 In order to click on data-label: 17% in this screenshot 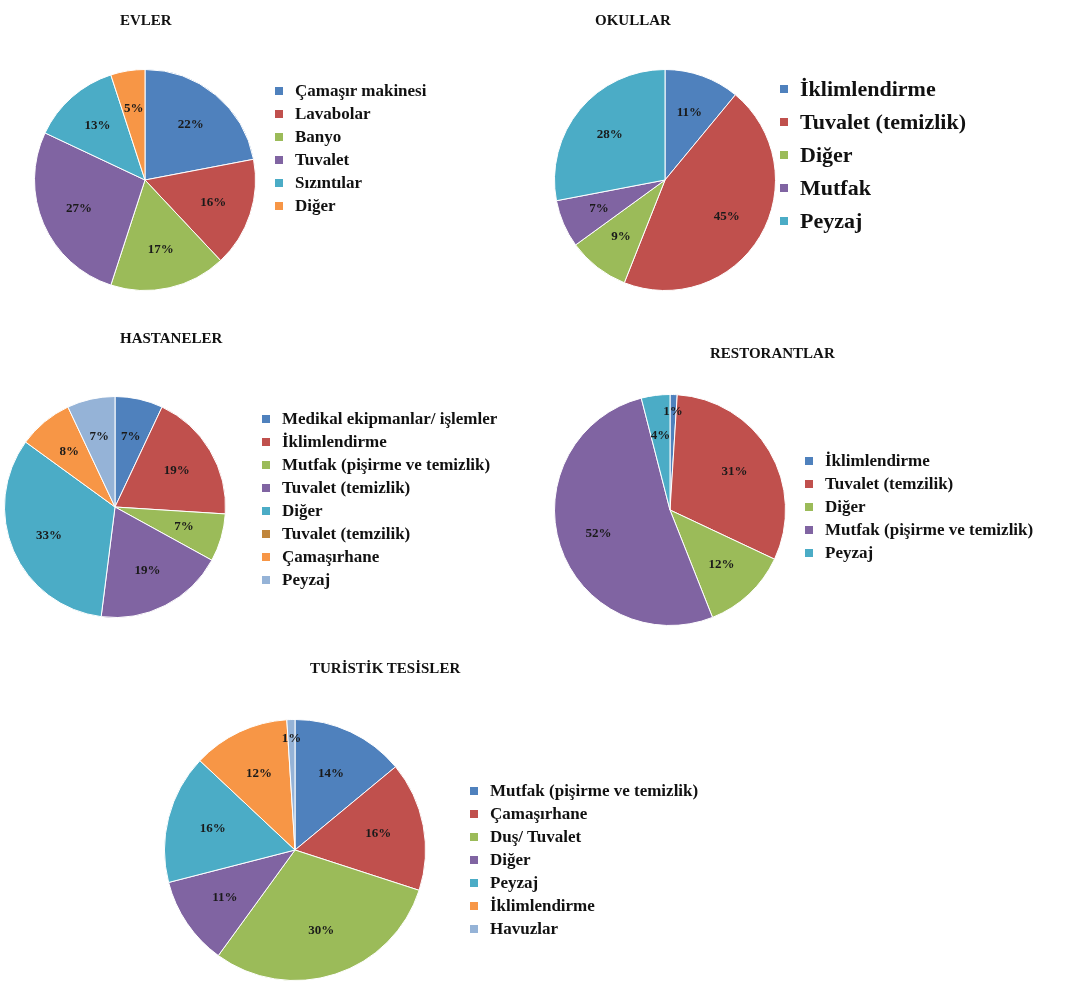, I will do `click(160, 249)`.